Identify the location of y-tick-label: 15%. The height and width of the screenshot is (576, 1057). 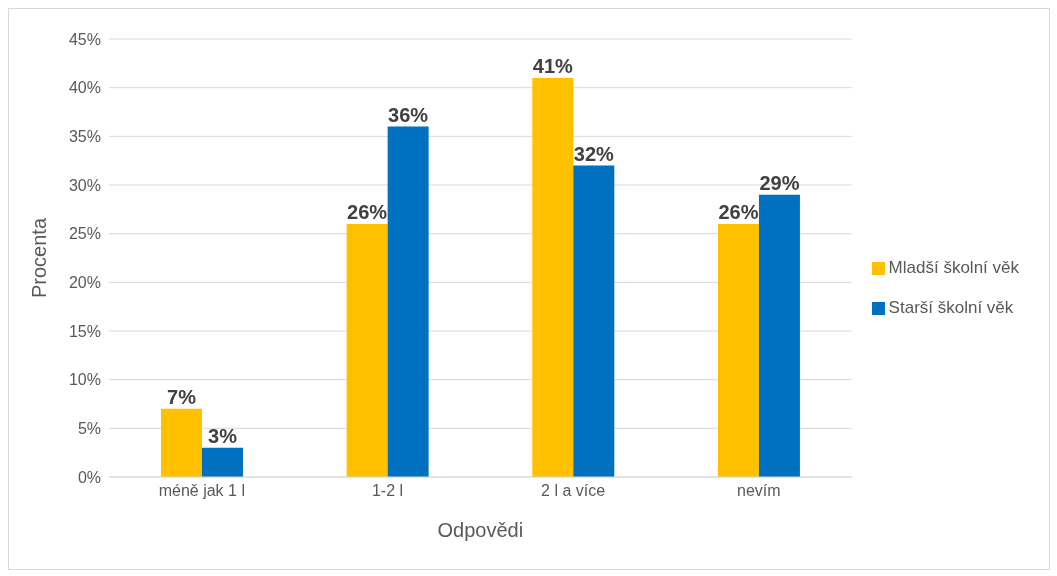
(84, 331).